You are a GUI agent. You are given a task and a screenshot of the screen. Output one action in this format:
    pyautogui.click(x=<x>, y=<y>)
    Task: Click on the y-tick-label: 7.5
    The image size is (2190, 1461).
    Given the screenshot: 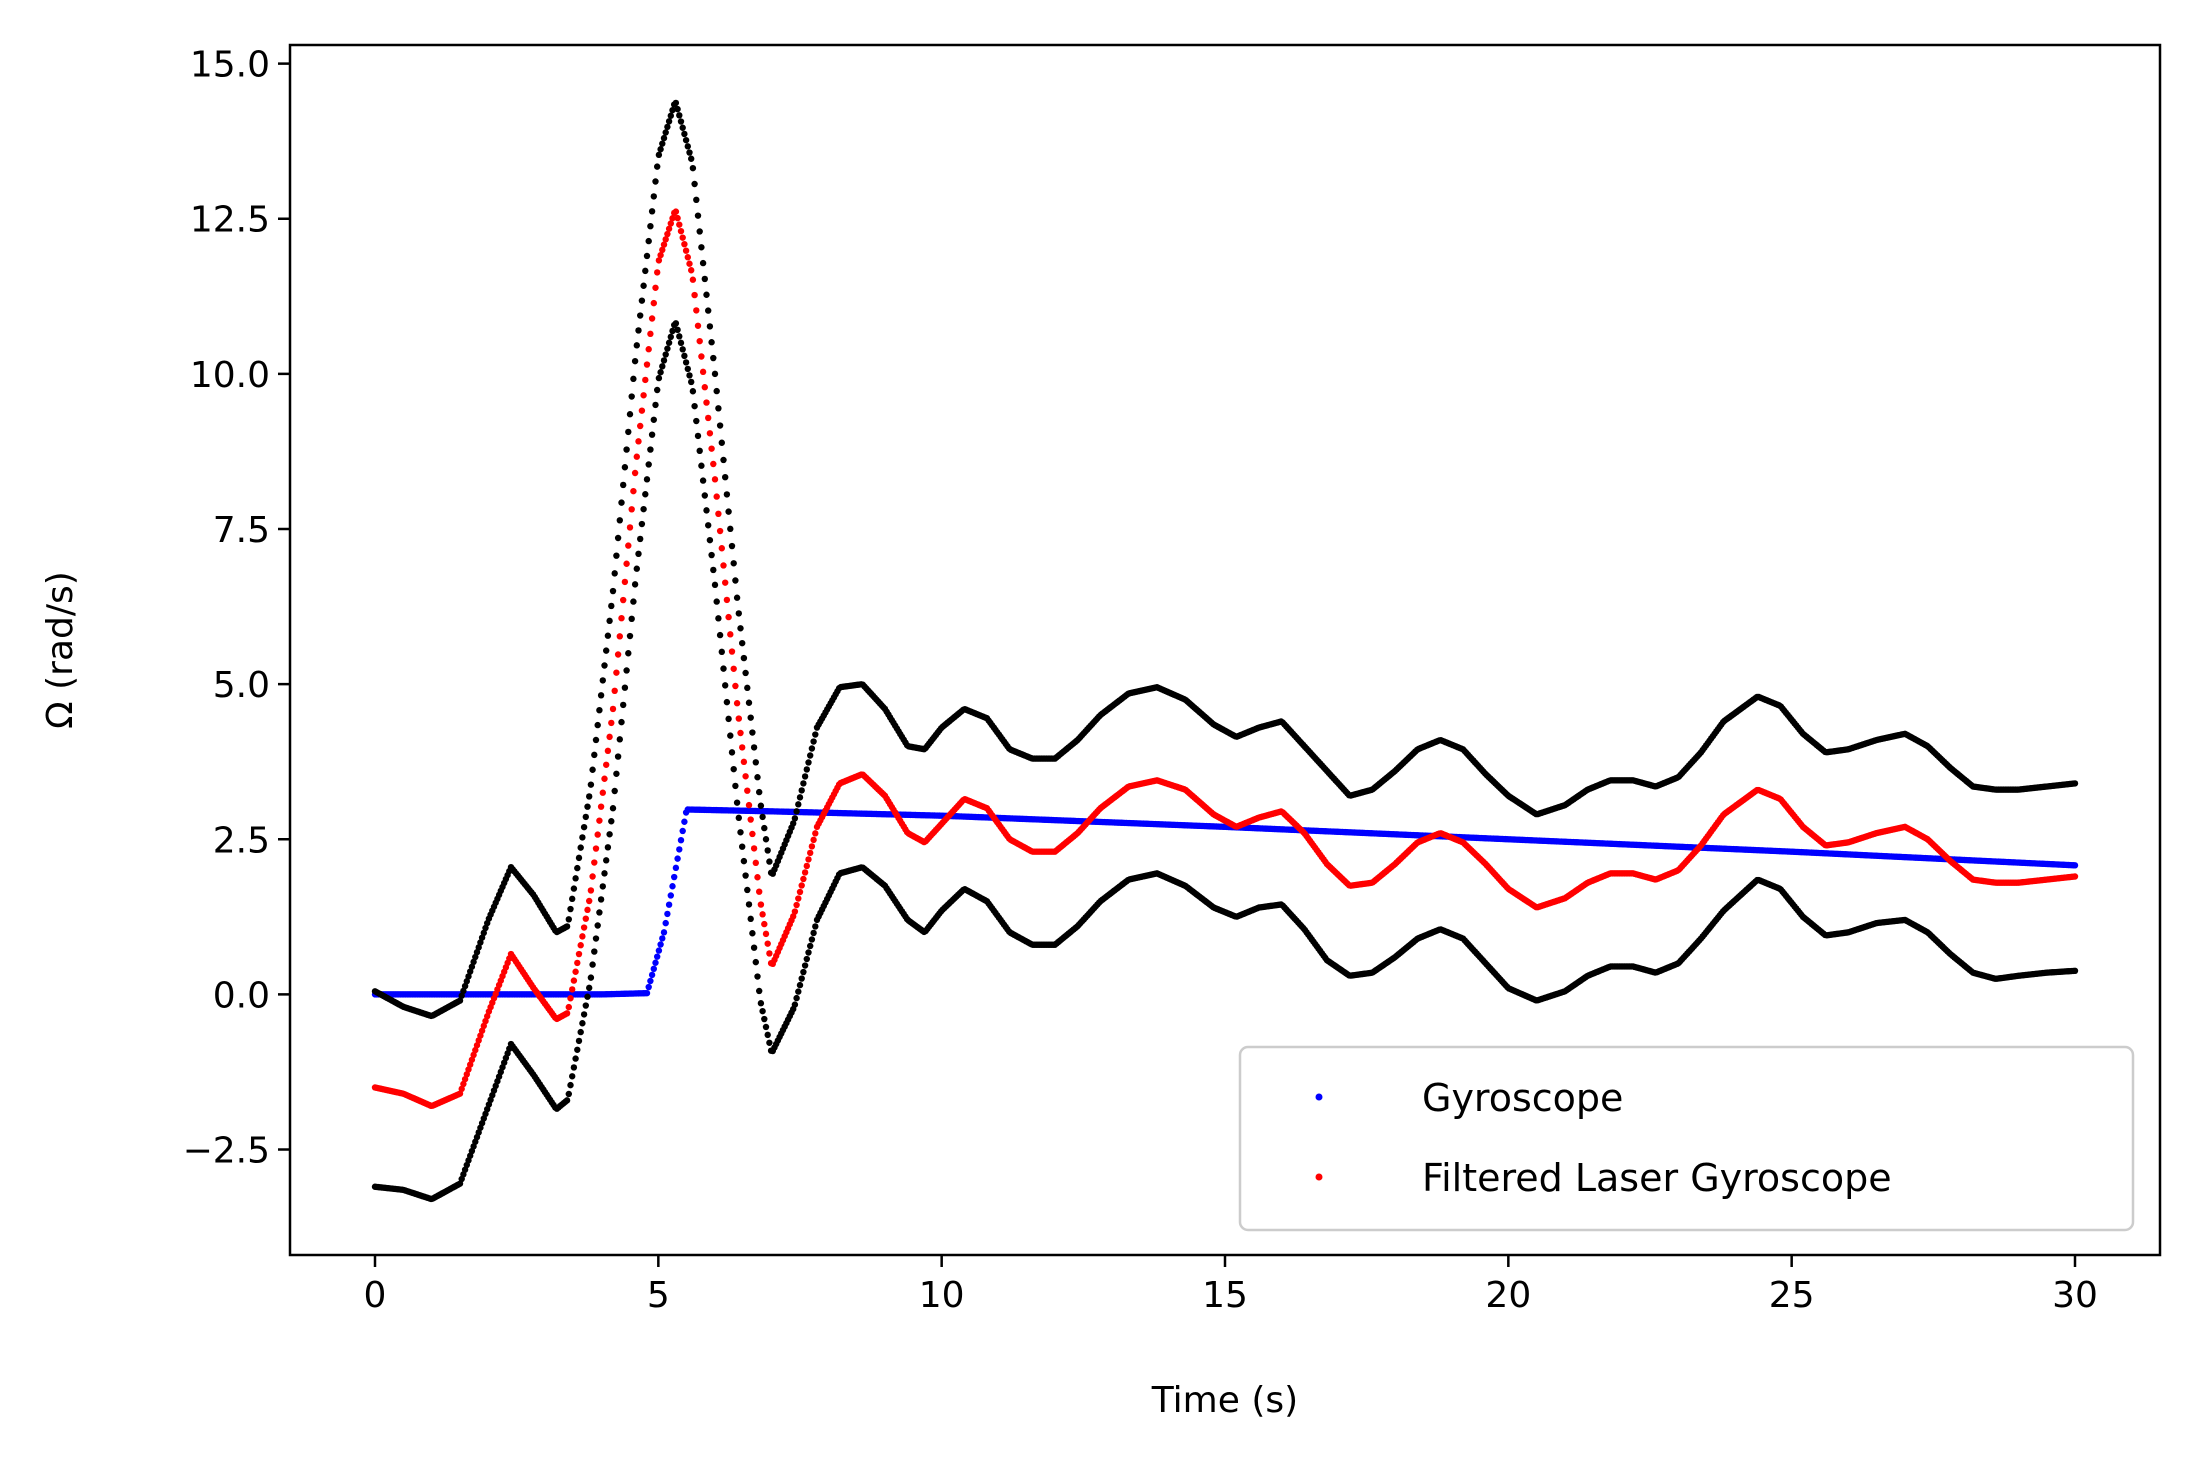 What is the action you would take?
    pyautogui.click(x=241, y=530)
    